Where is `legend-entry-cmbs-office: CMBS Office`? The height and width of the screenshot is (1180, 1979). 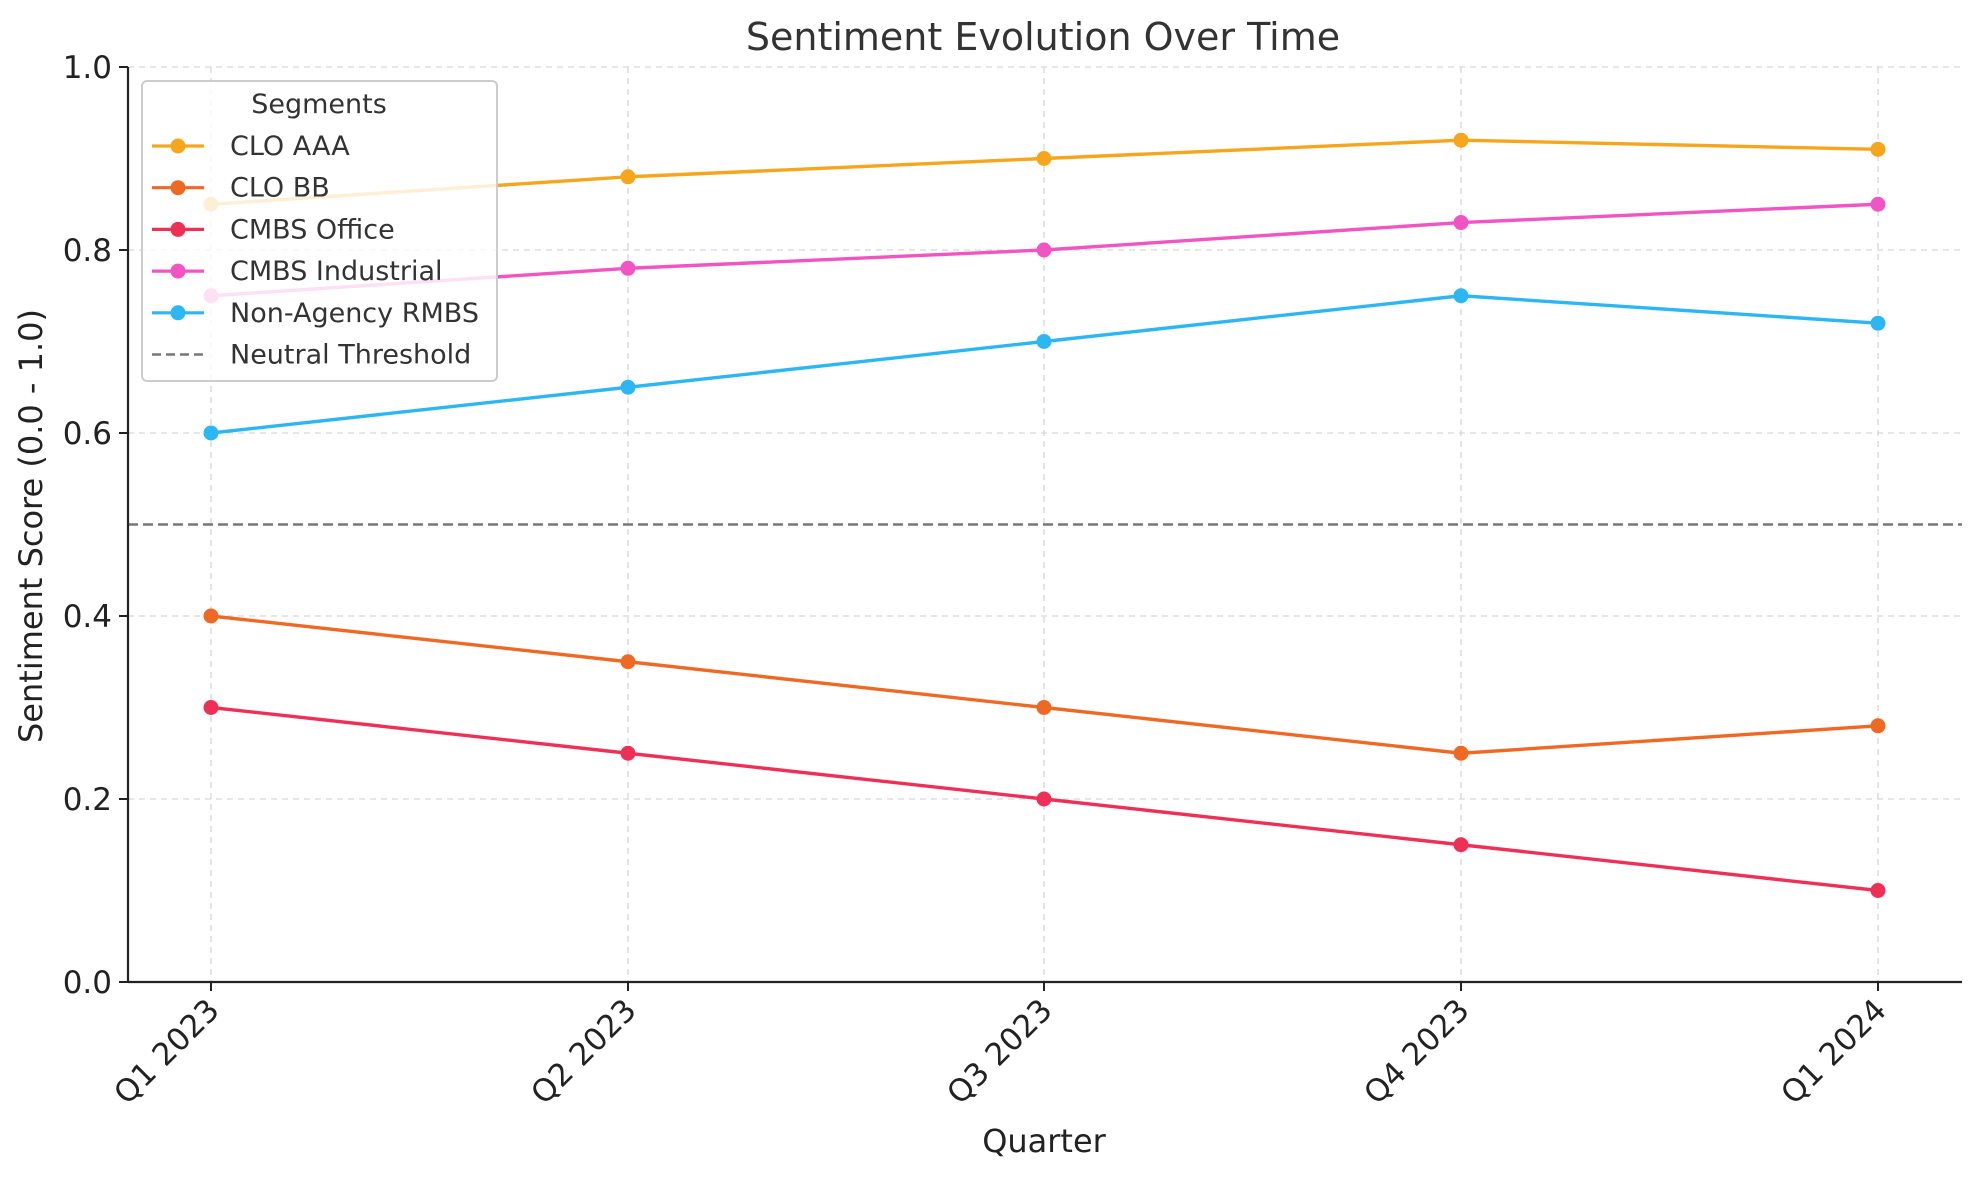
legend-entry-cmbs-office: CMBS Office is located at coordinates (273, 229).